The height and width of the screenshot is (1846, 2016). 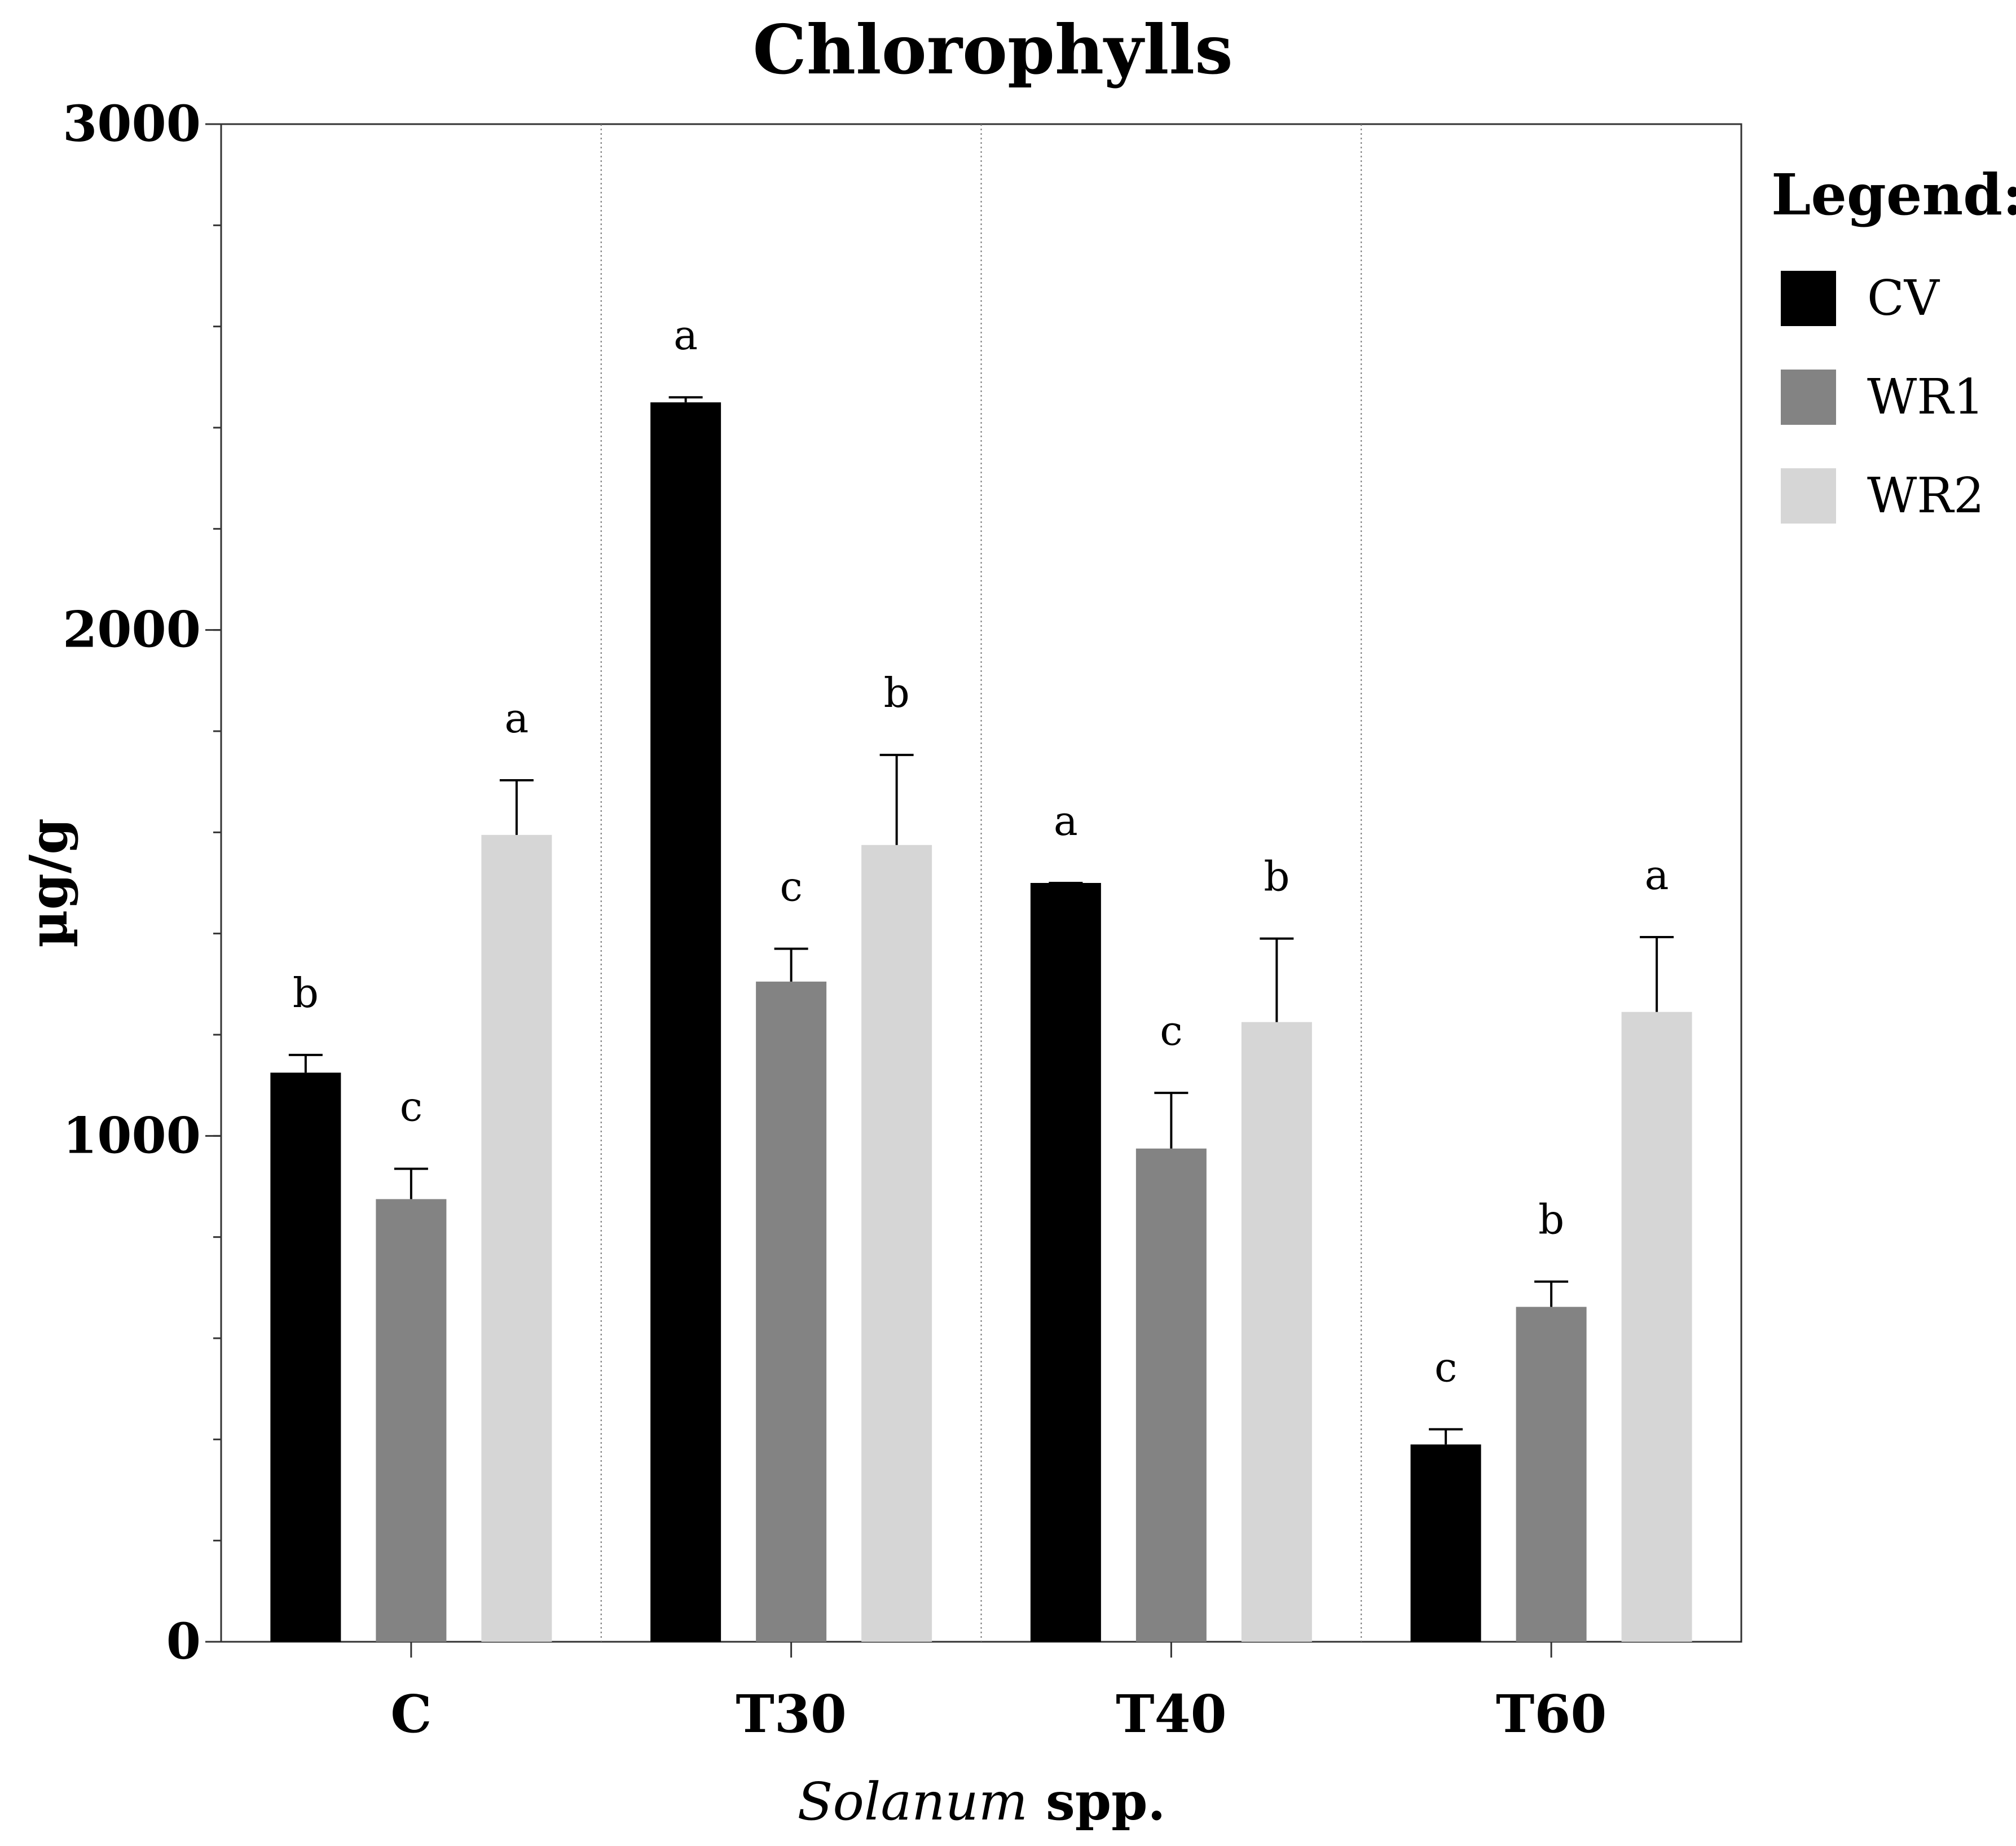 I want to click on x-tick-label: C, so click(x=411, y=1714).